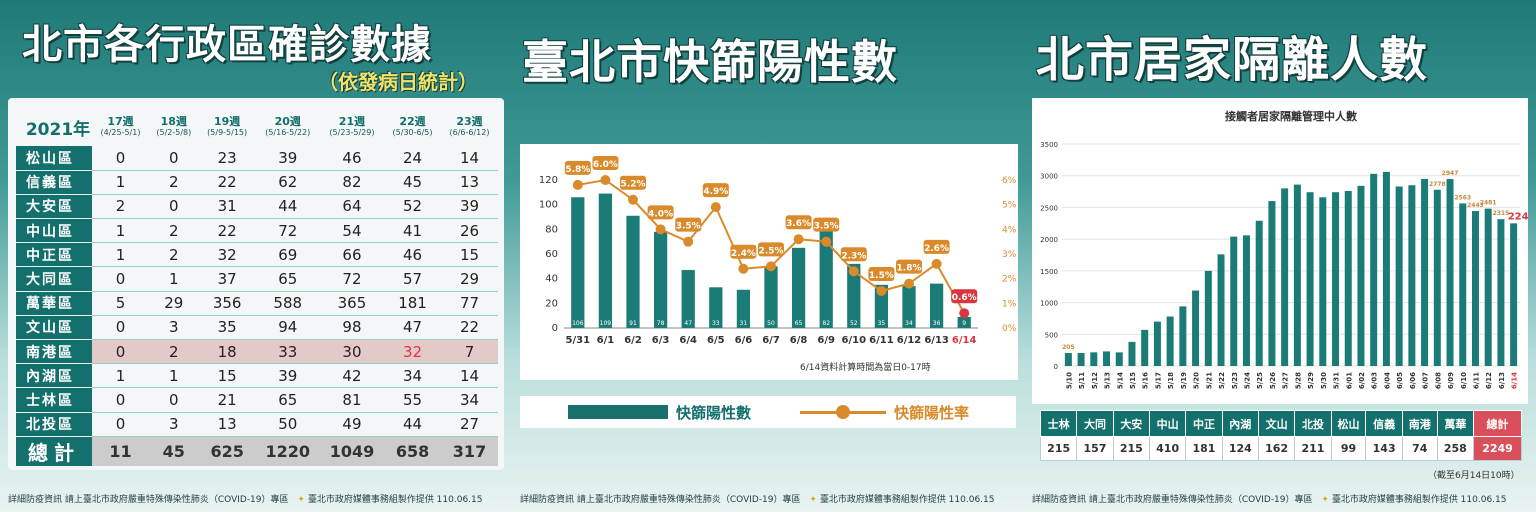 This screenshot has height=512, width=1536. What do you see at coordinates (882, 323) in the screenshot?
I see `bar-value-label: 35` at bounding box center [882, 323].